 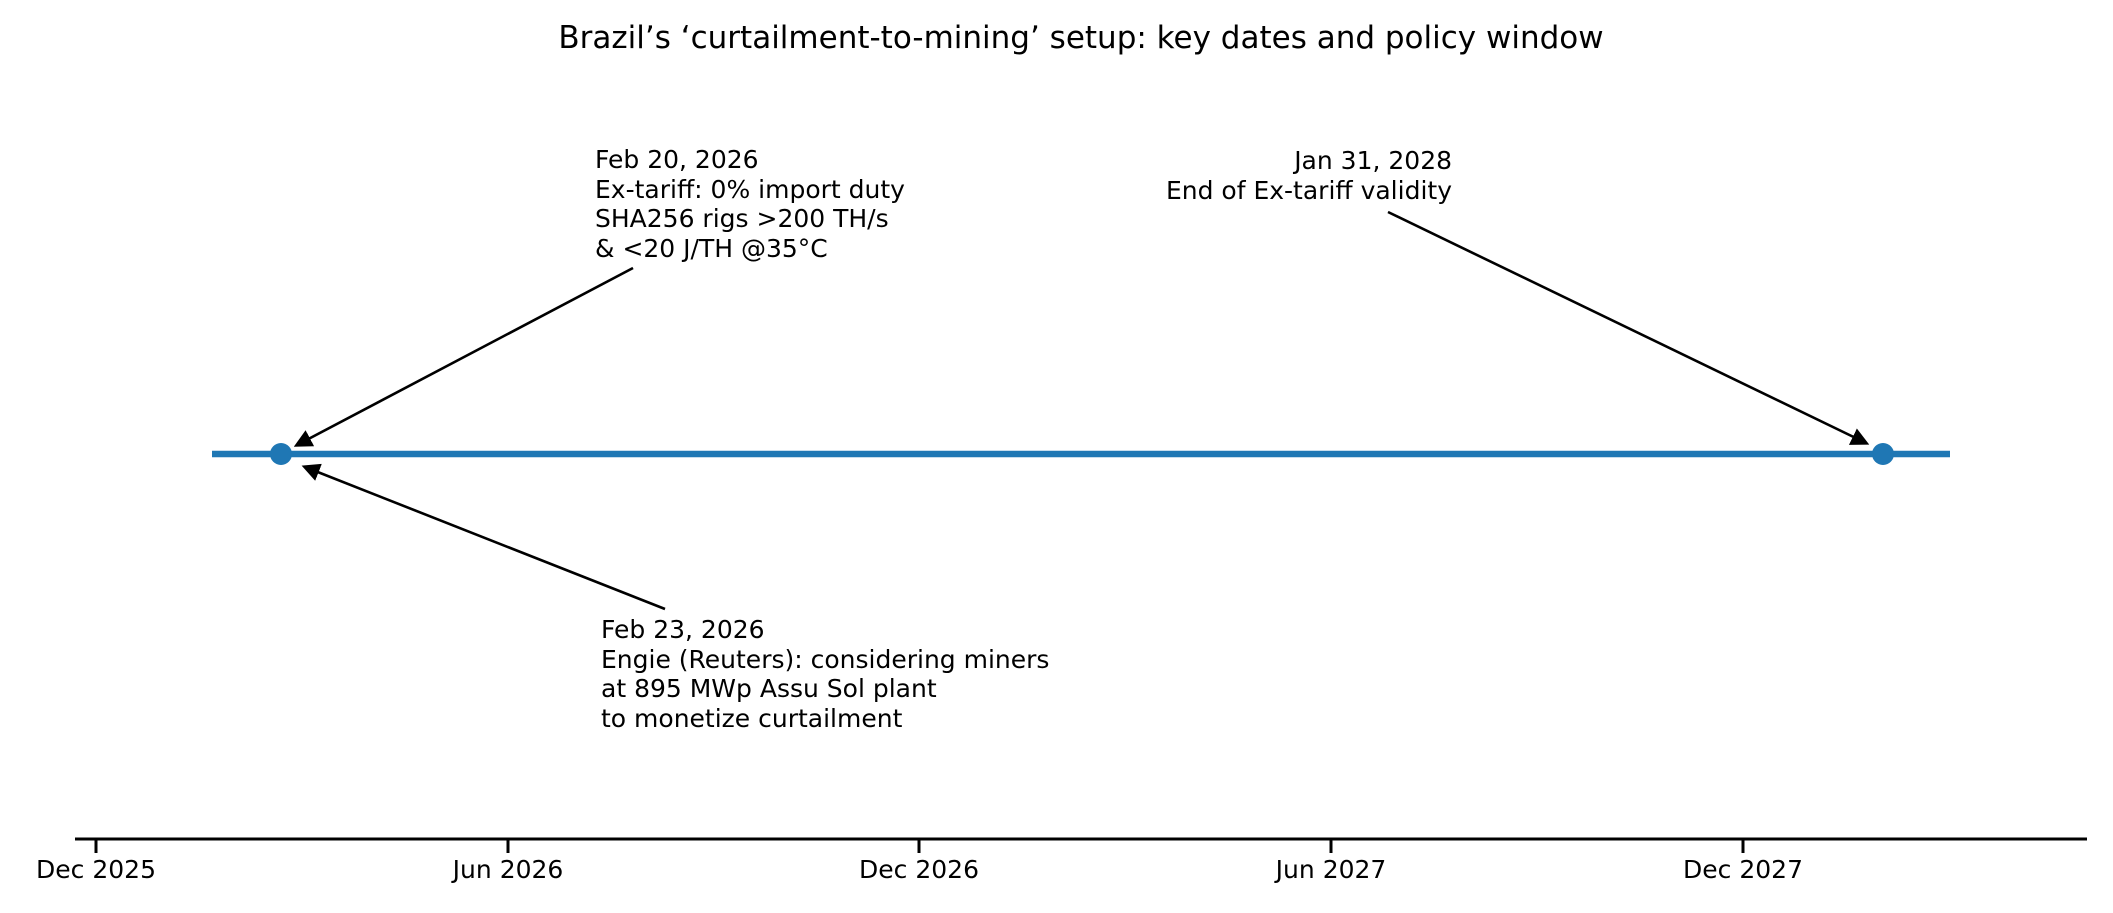 What do you see at coordinates (508, 869) in the screenshot?
I see `x-axis-tick-label-jun-2026: Jun 2026` at bounding box center [508, 869].